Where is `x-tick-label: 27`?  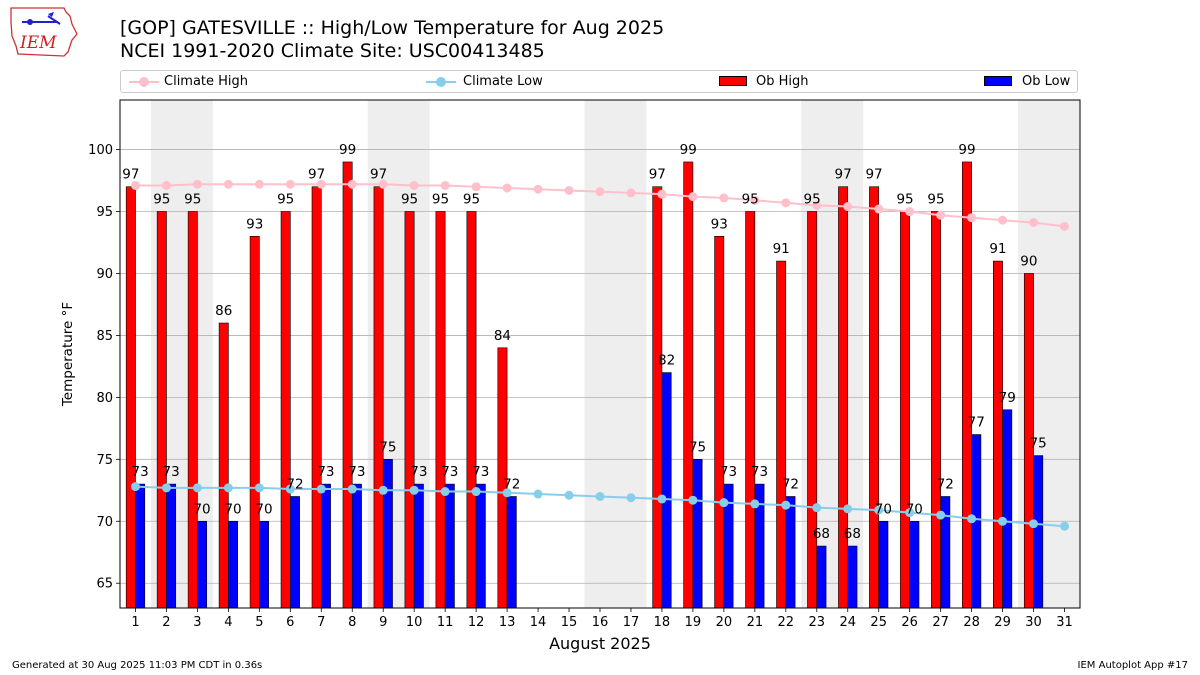
x-tick-label: 27 is located at coordinates (940, 622).